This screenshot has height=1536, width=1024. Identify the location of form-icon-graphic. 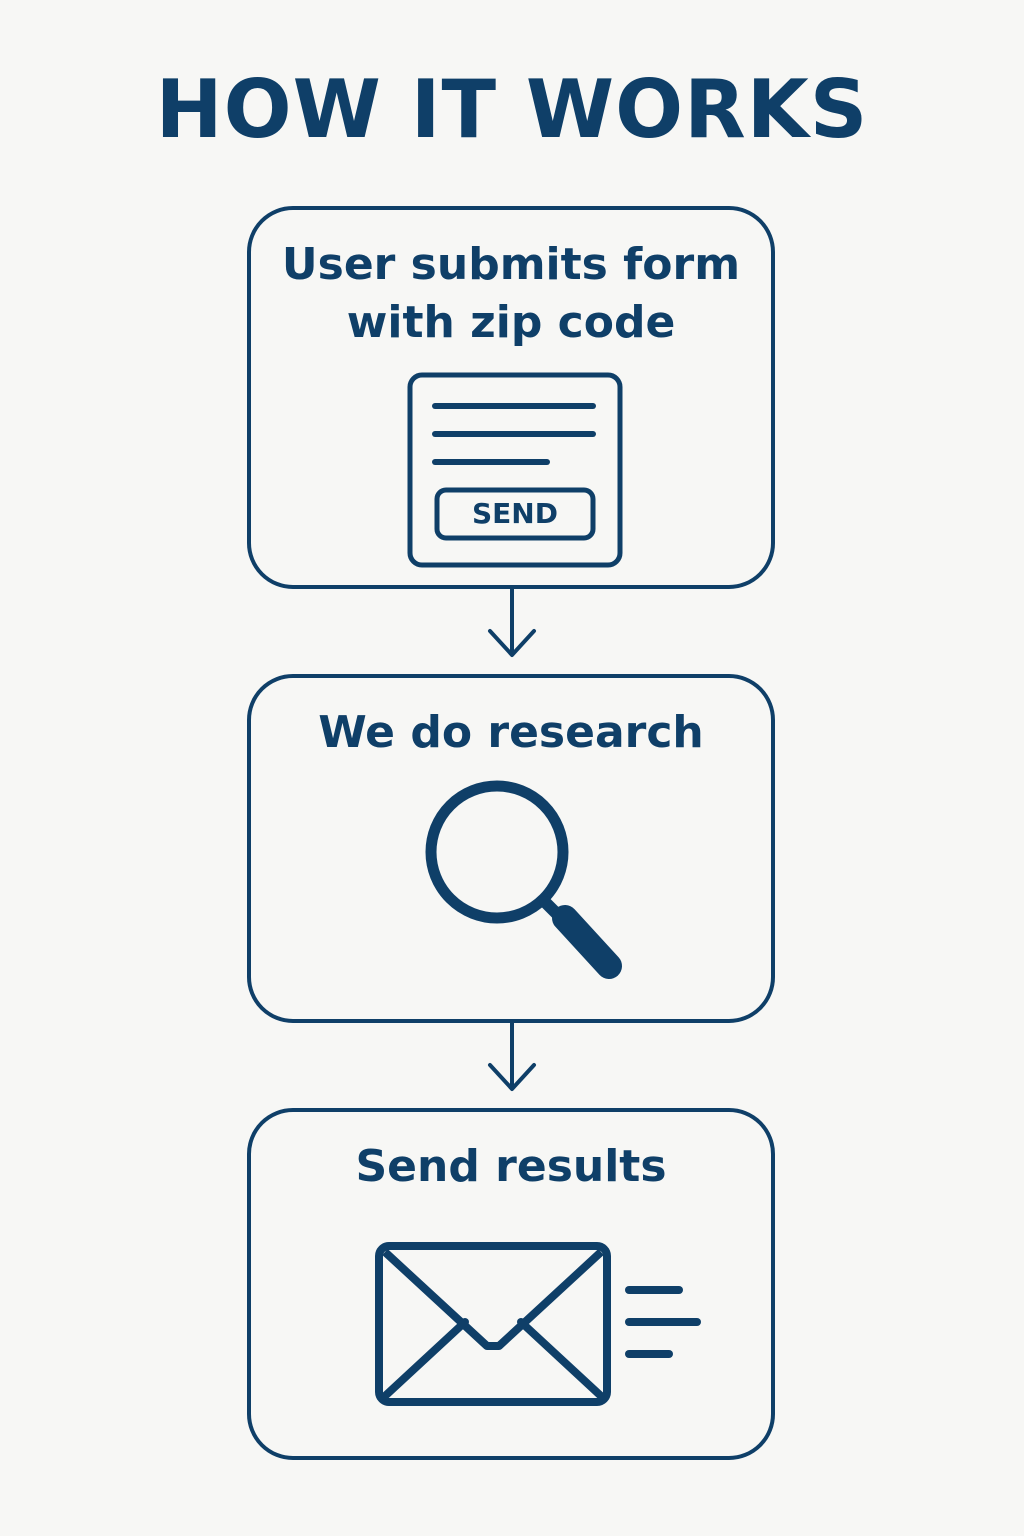
(515, 470).